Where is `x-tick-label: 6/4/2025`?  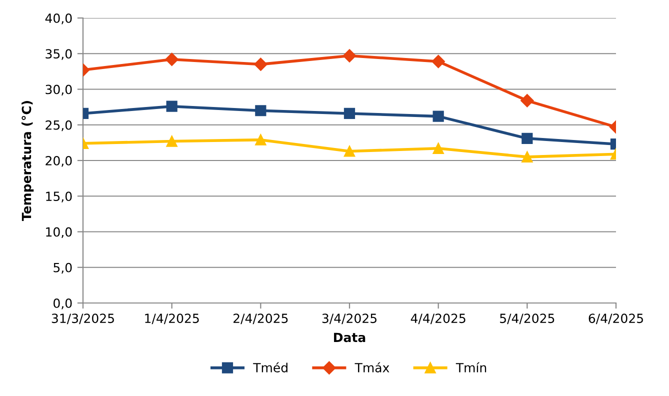
x-tick-label: 6/4/2025 is located at coordinates (615, 319).